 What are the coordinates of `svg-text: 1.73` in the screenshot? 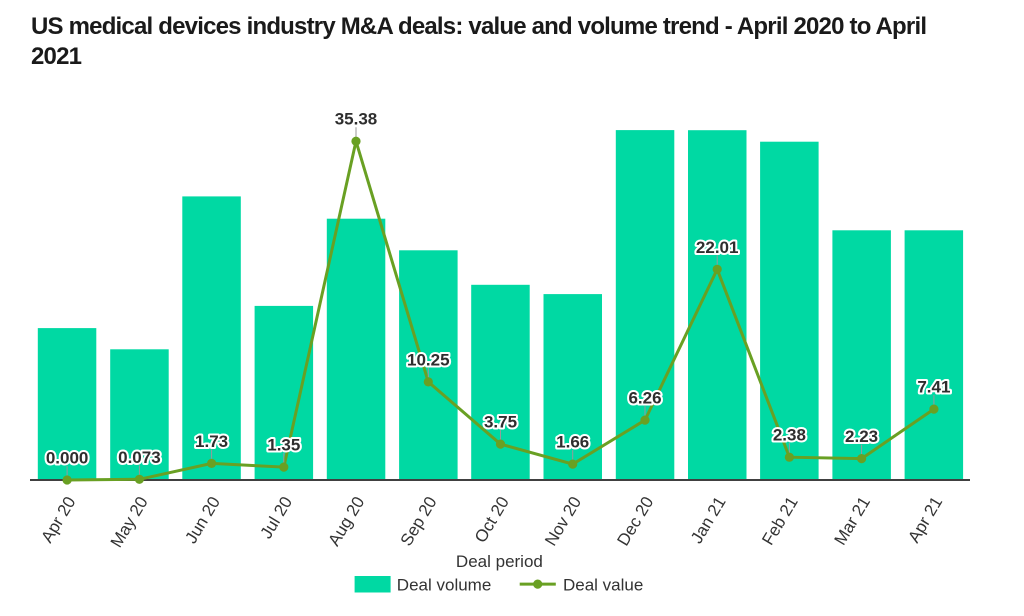 It's located at (211, 441).